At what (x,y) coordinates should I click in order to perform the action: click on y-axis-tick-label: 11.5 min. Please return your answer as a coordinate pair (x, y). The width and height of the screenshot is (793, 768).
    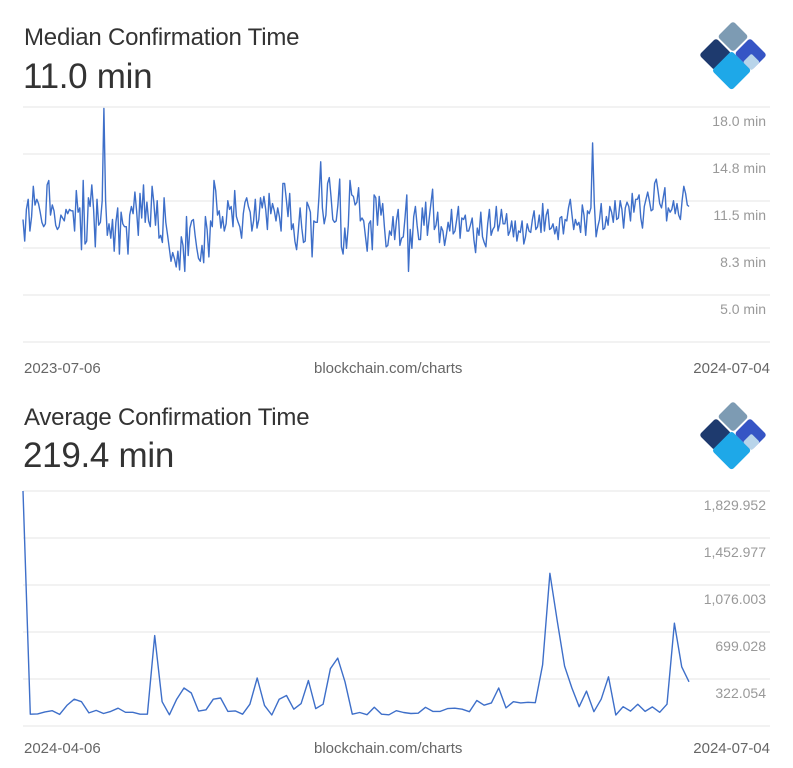
    Looking at the image, I should click on (739, 215).